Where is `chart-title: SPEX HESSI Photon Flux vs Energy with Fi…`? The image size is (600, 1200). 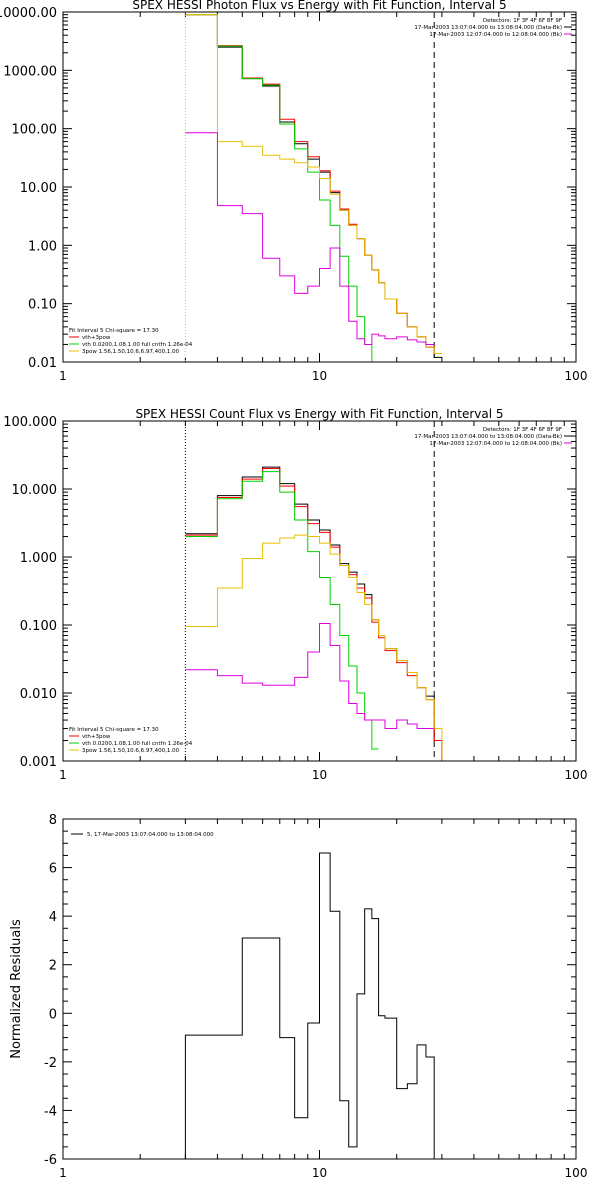
chart-title: SPEX HESSI Photon Flux vs Energy with Fi… is located at coordinates (319, 6).